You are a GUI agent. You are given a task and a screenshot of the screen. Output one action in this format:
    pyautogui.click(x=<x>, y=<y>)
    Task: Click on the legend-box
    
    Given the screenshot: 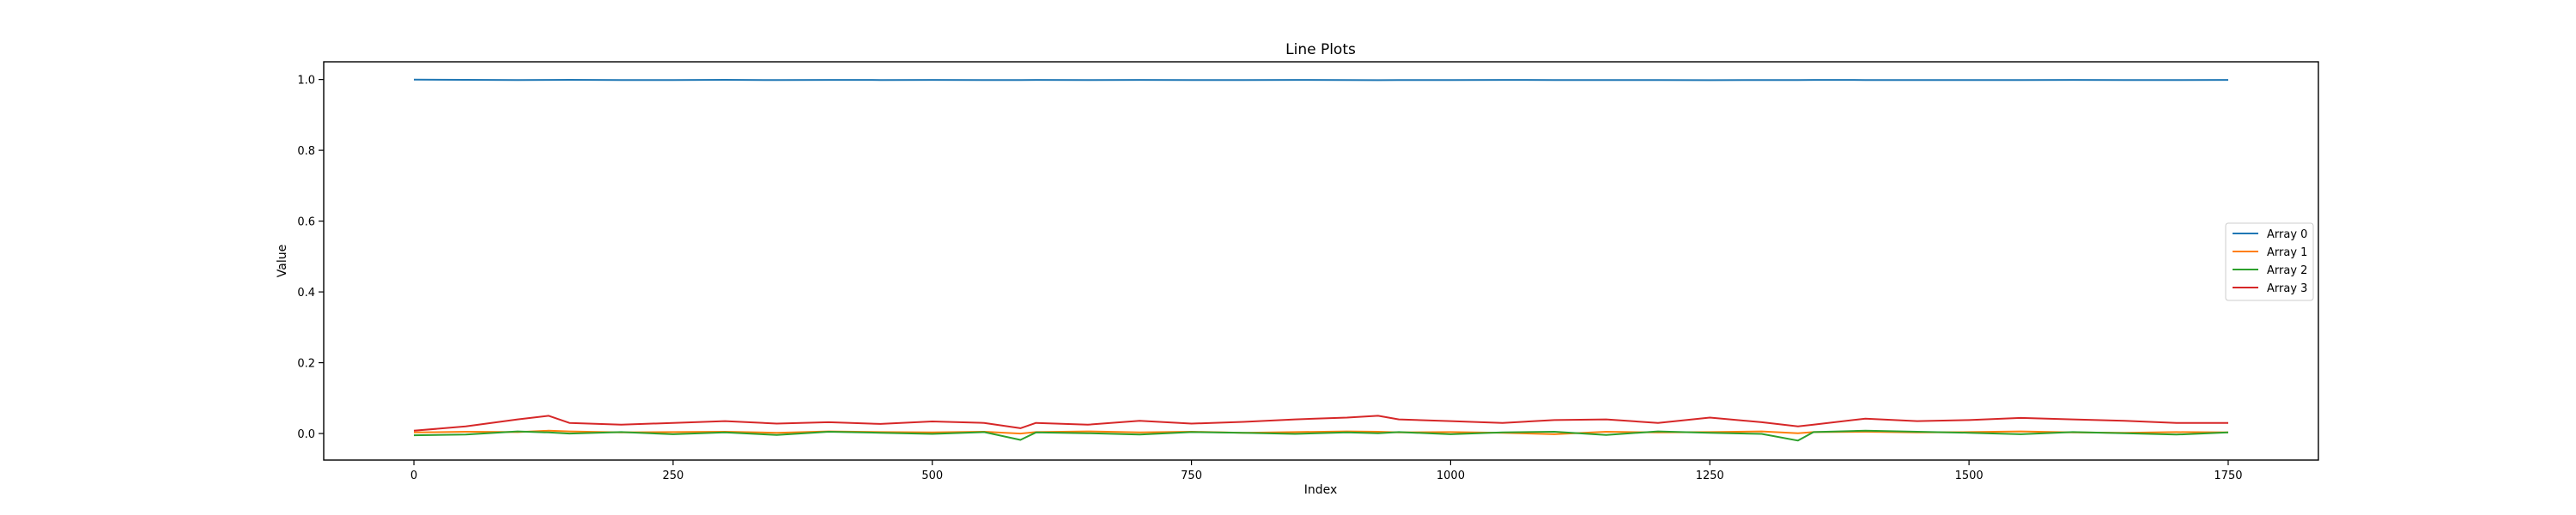 What is the action you would take?
    pyautogui.click(x=2269, y=261)
    